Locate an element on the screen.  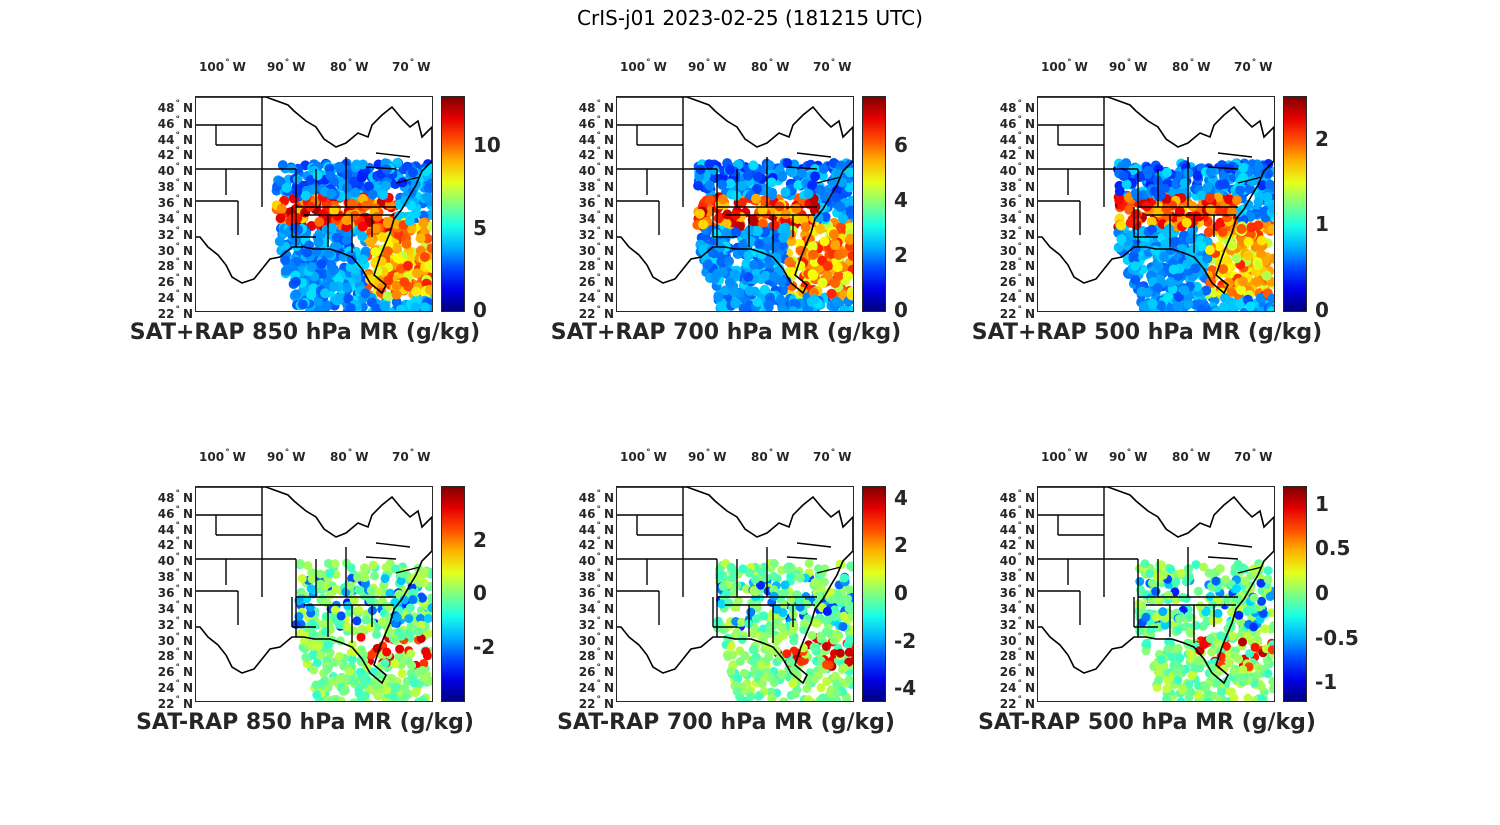
colorbar-tick-label: -4 is located at coordinates (905, 688).